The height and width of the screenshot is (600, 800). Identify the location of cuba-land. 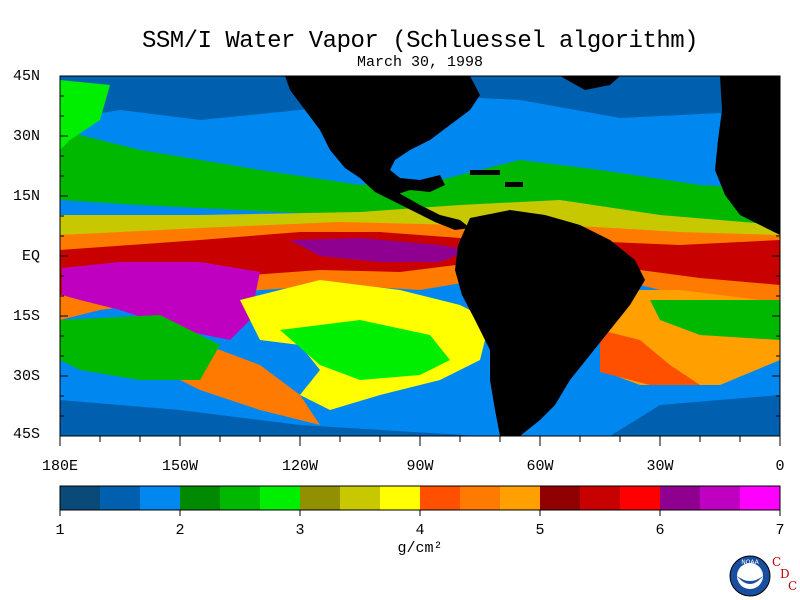
(485, 172).